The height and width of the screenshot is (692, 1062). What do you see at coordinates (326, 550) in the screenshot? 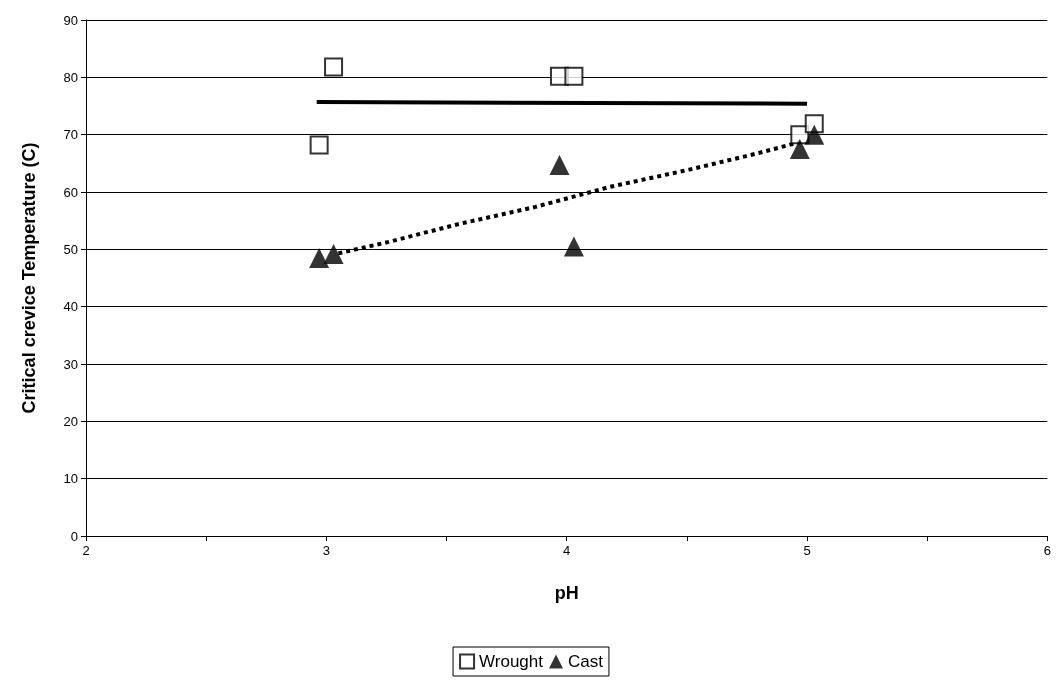
I see `x-tick-label: 3` at bounding box center [326, 550].